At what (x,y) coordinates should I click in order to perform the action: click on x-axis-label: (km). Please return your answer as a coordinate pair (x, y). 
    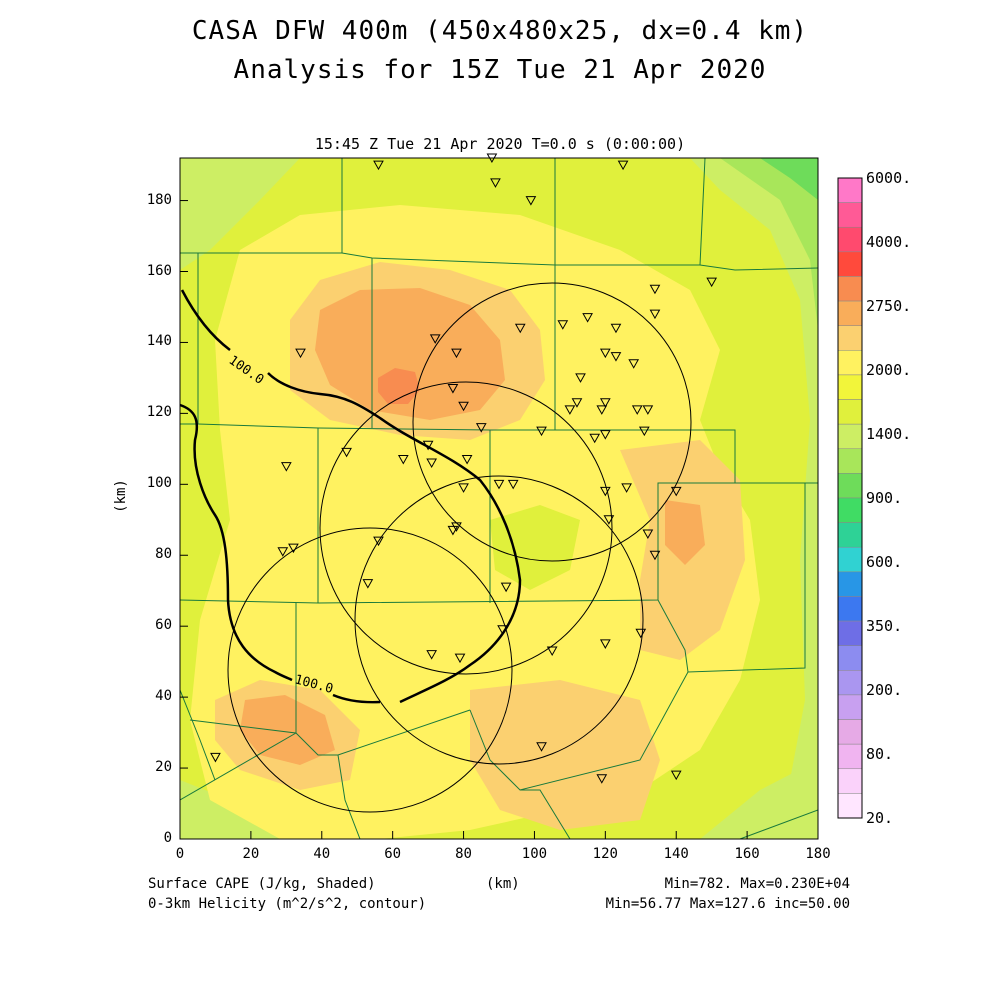
    Looking at the image, I should click on (503, 884).